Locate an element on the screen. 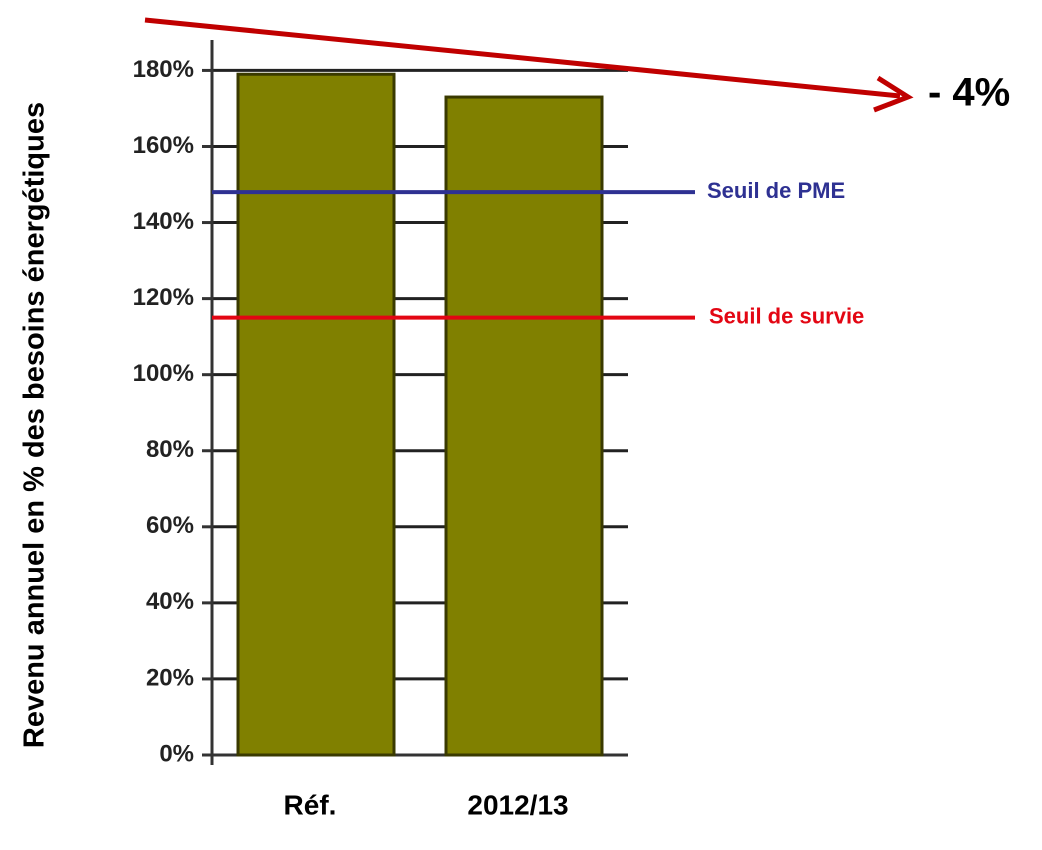  y-tick-label: 20% is located at coordinates (170, 677).